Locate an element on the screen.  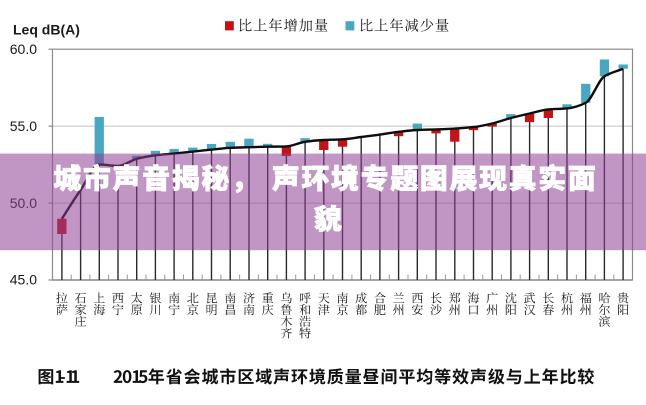
svg-text: 60.0 is located at coordinates (23, 49).